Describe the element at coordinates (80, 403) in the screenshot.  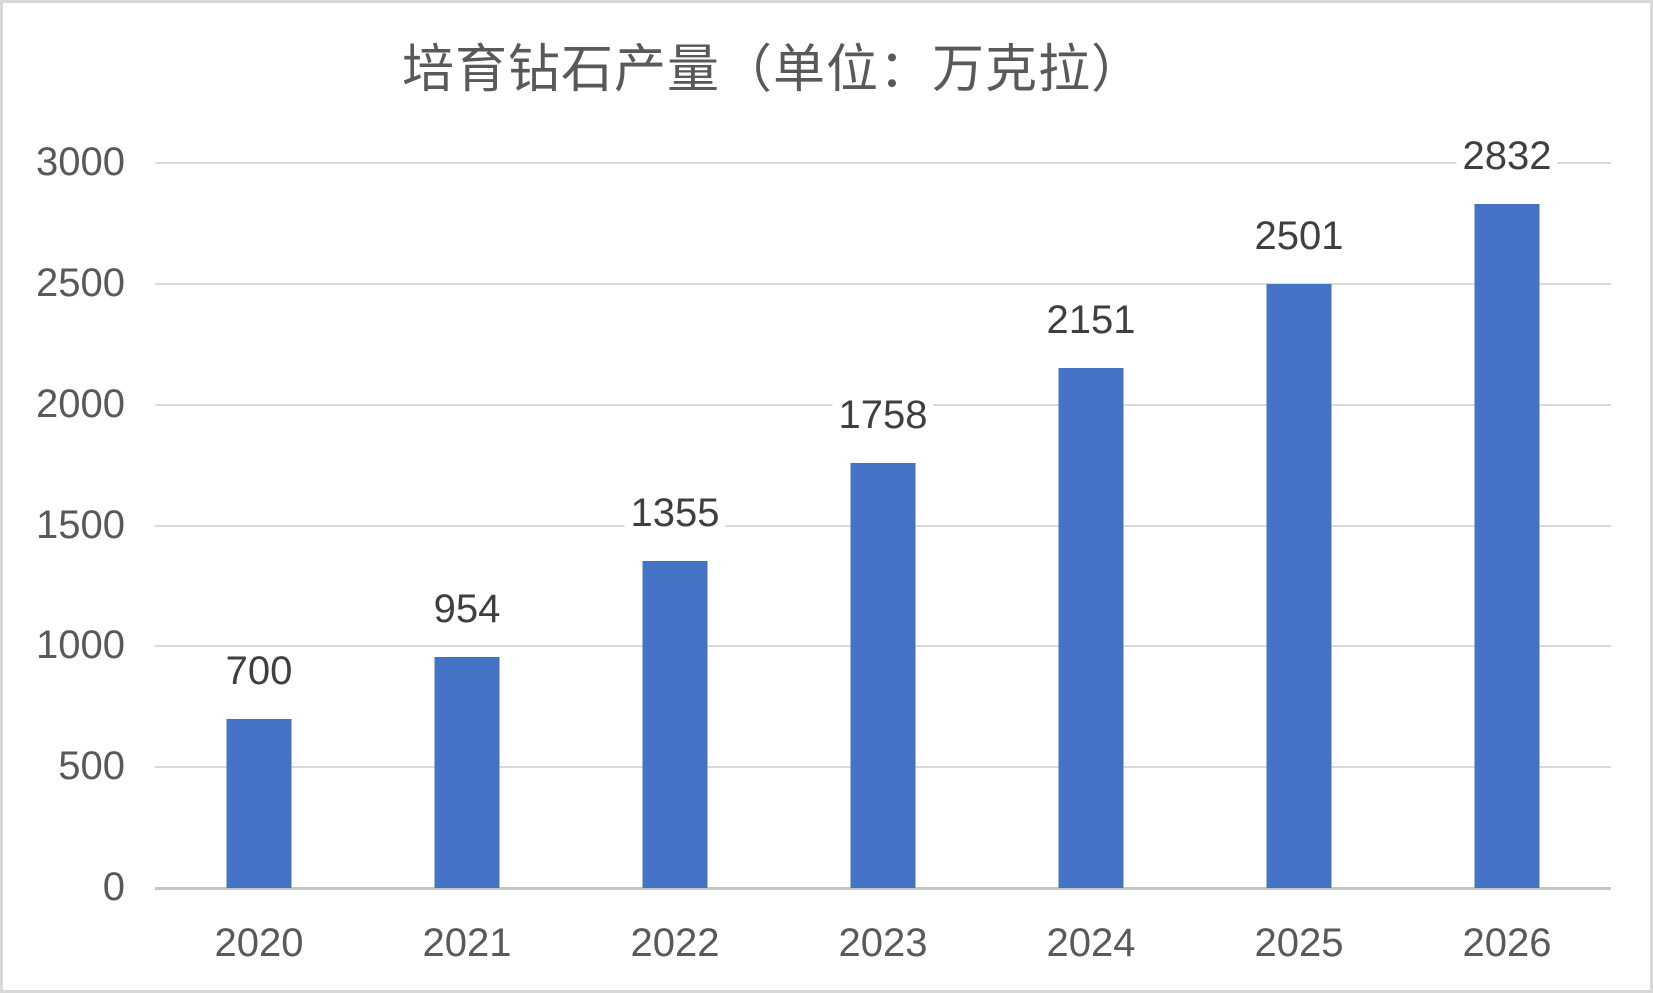
I see `y-tick-label-2000: 2000` at that location.